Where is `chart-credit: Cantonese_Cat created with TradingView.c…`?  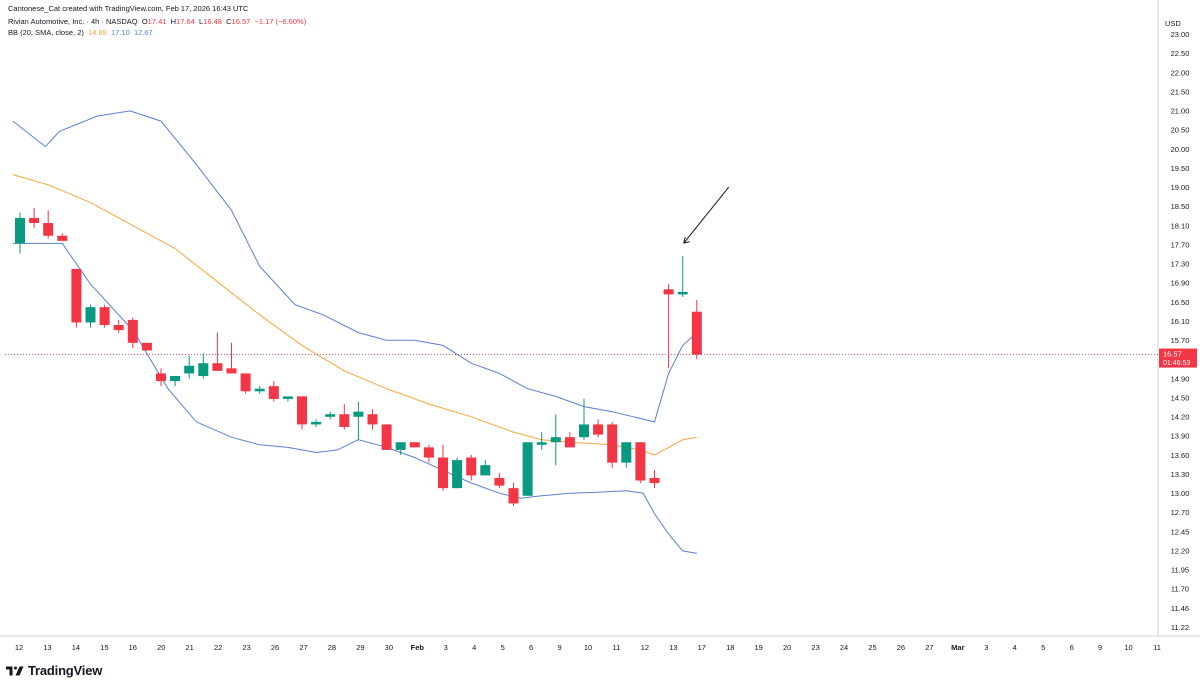
chart-credit: Cantonese_Cat created with TradingView.c… is located at coordinates (128, 8).